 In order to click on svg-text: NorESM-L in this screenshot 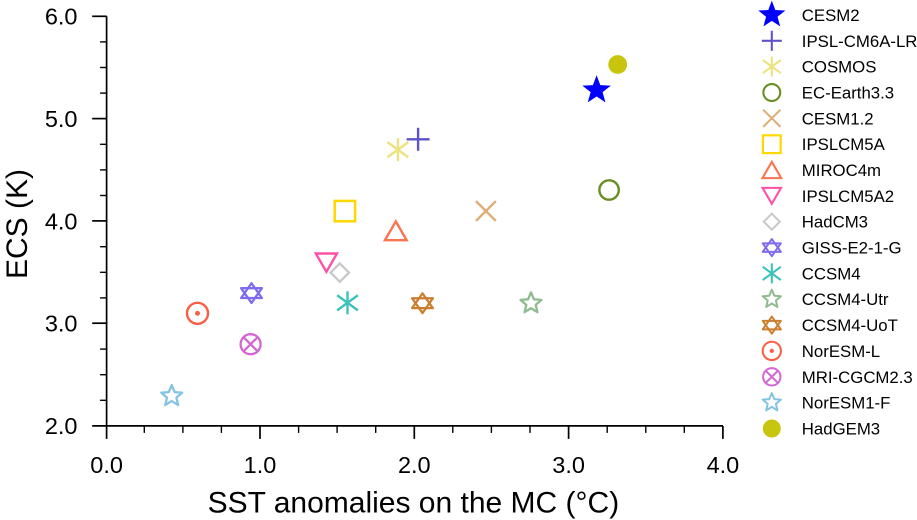, I will do `click(841, 351)`.